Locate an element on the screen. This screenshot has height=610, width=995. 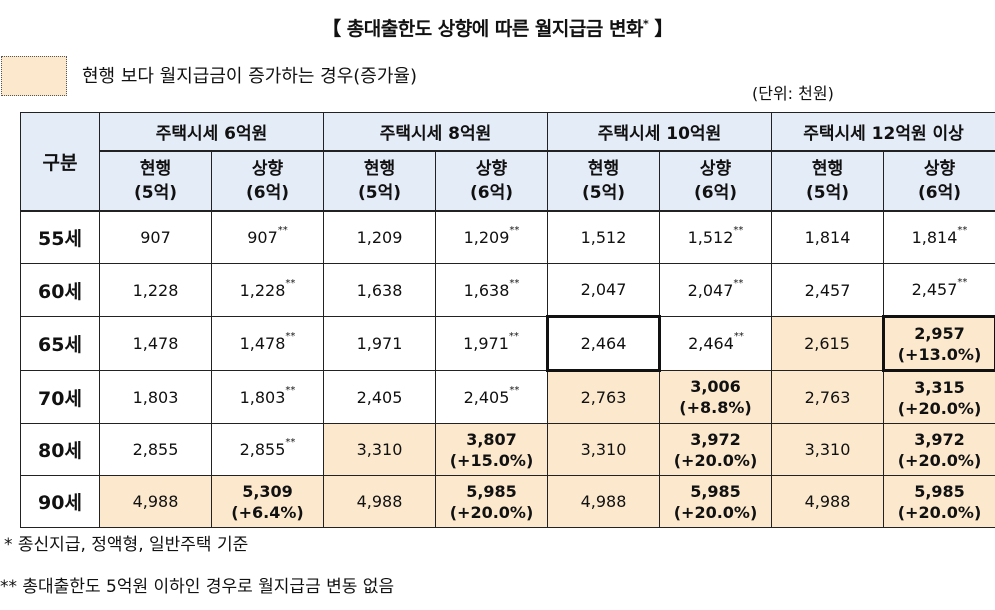
footnote-1: * 종신지급, 정액형, 일반주택 기준 is located at coordinates (126, 545).